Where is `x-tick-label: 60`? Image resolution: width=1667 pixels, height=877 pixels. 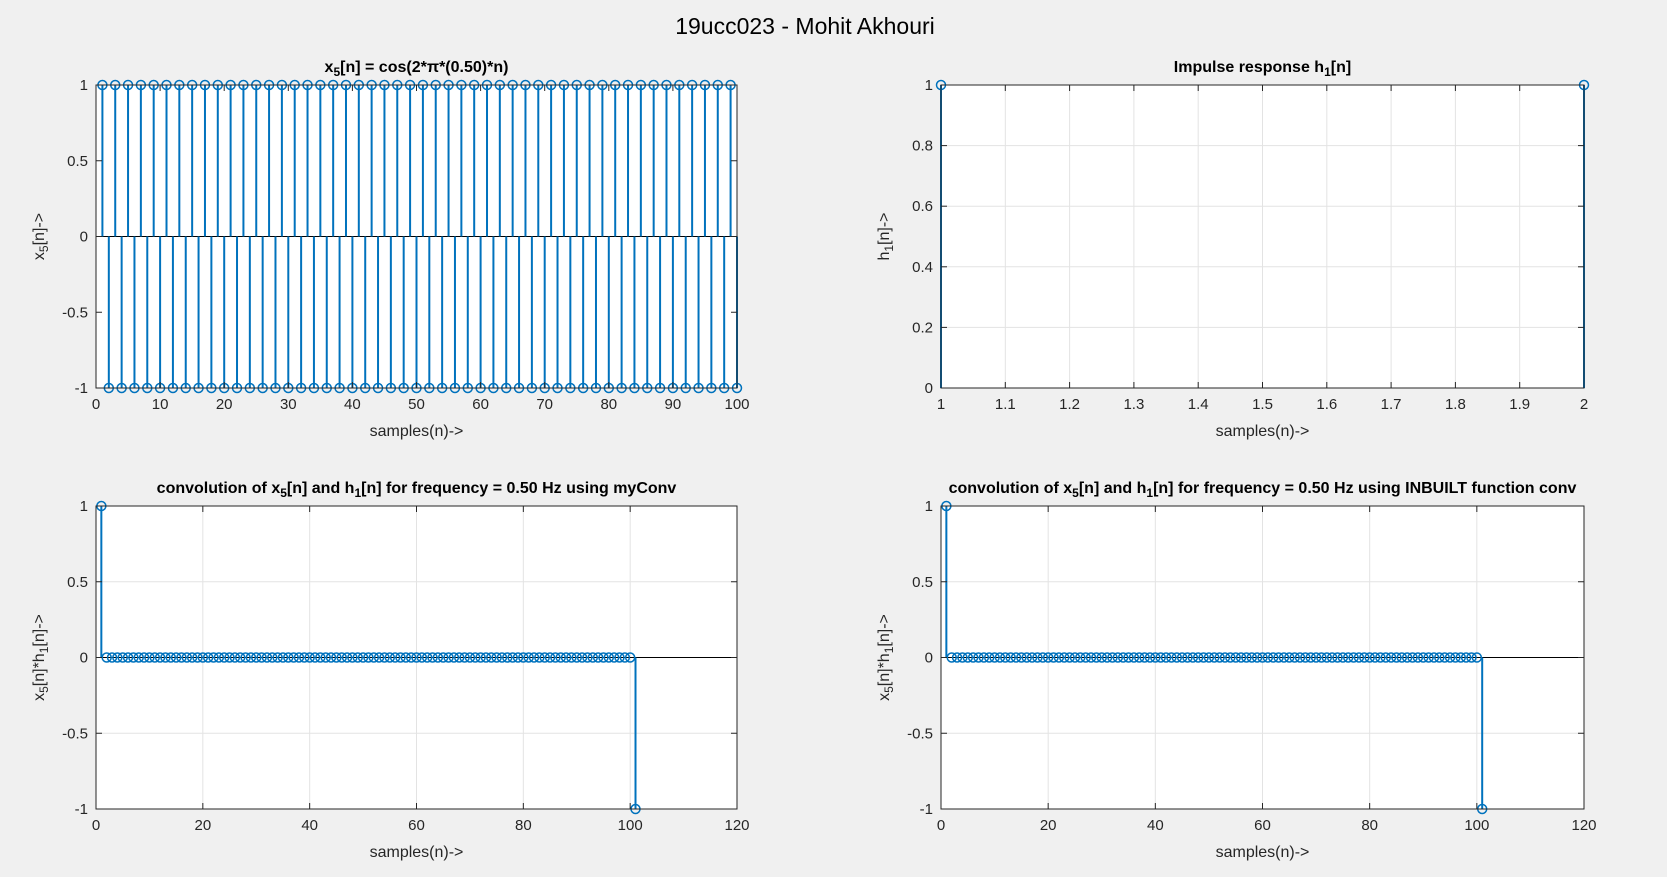
x-tick-label: 60 is located at coordinates (480, 404).